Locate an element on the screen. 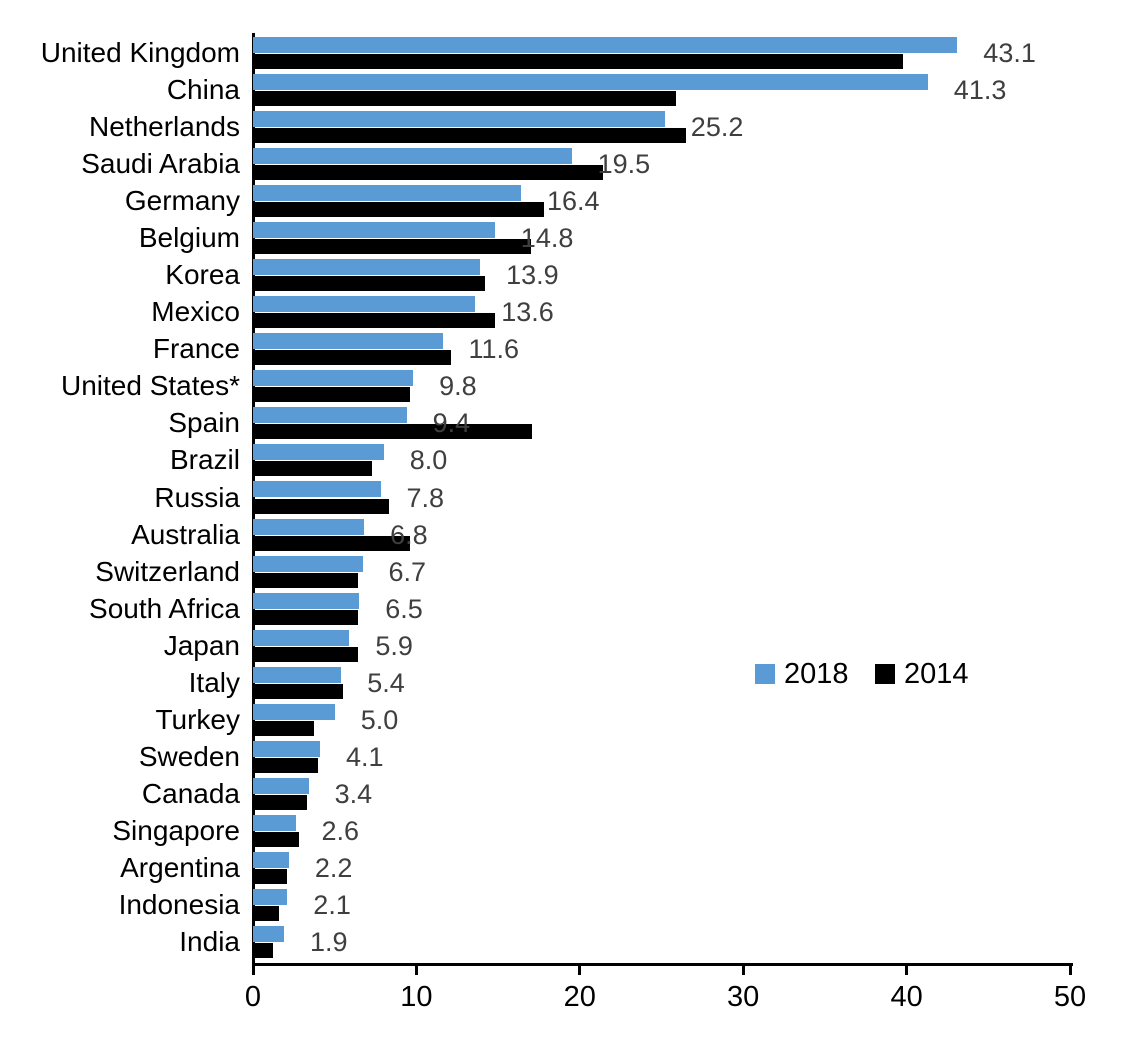  bar-2014-brazil is located at coordinates (313, 469).